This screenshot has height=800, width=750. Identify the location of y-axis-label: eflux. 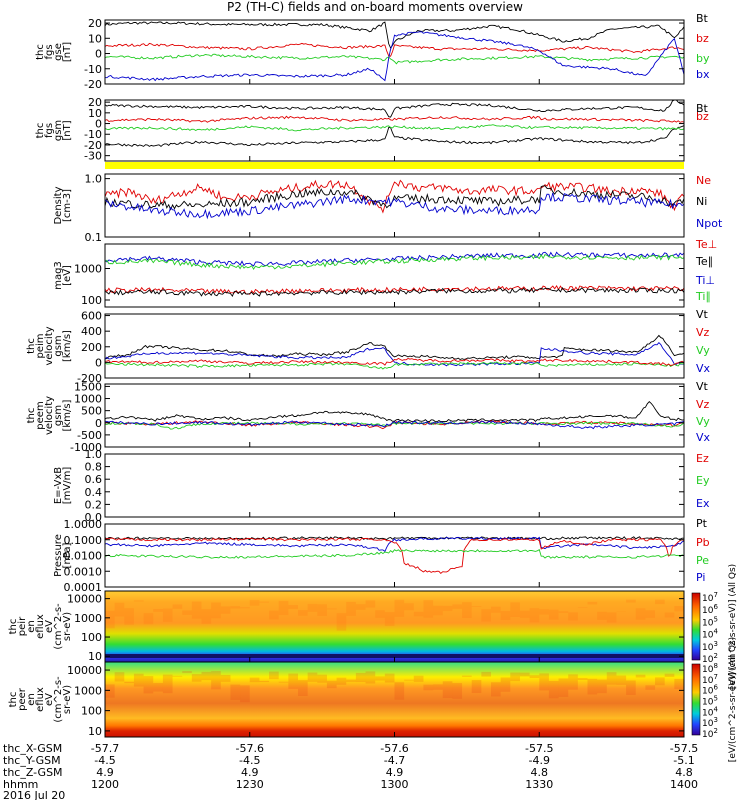
(40, 626).